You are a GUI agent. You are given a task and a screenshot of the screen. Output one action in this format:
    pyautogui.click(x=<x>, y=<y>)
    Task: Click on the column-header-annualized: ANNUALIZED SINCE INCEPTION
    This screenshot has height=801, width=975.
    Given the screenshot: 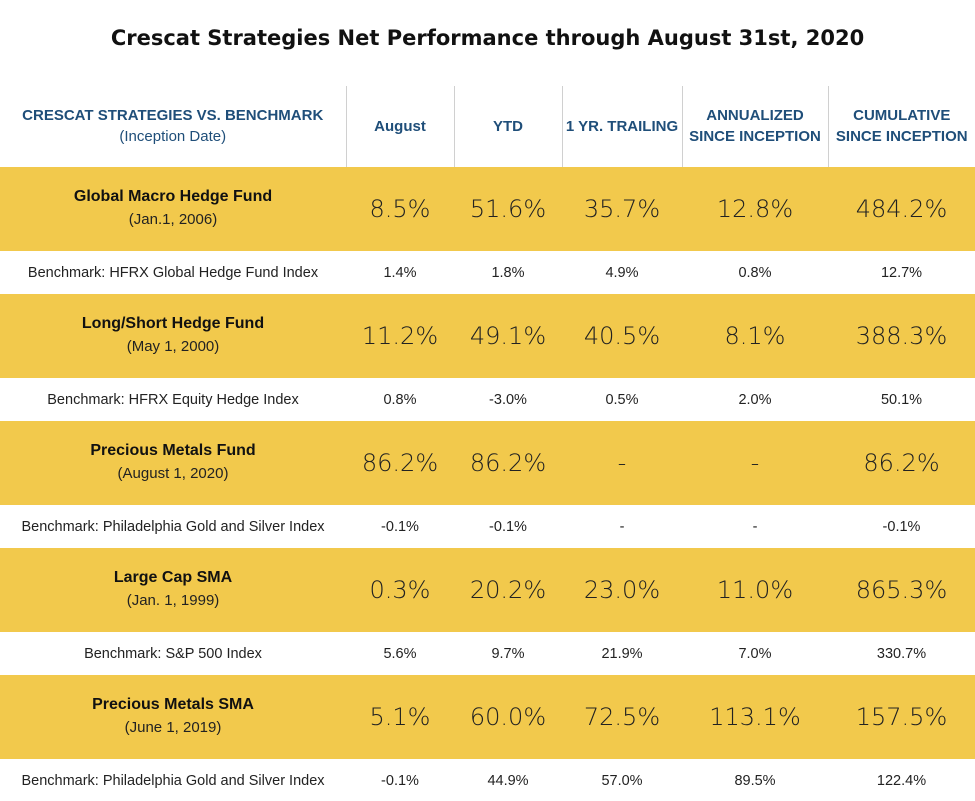 What is the action you would take?
    pyautogui.click(x=755, y=126)
    